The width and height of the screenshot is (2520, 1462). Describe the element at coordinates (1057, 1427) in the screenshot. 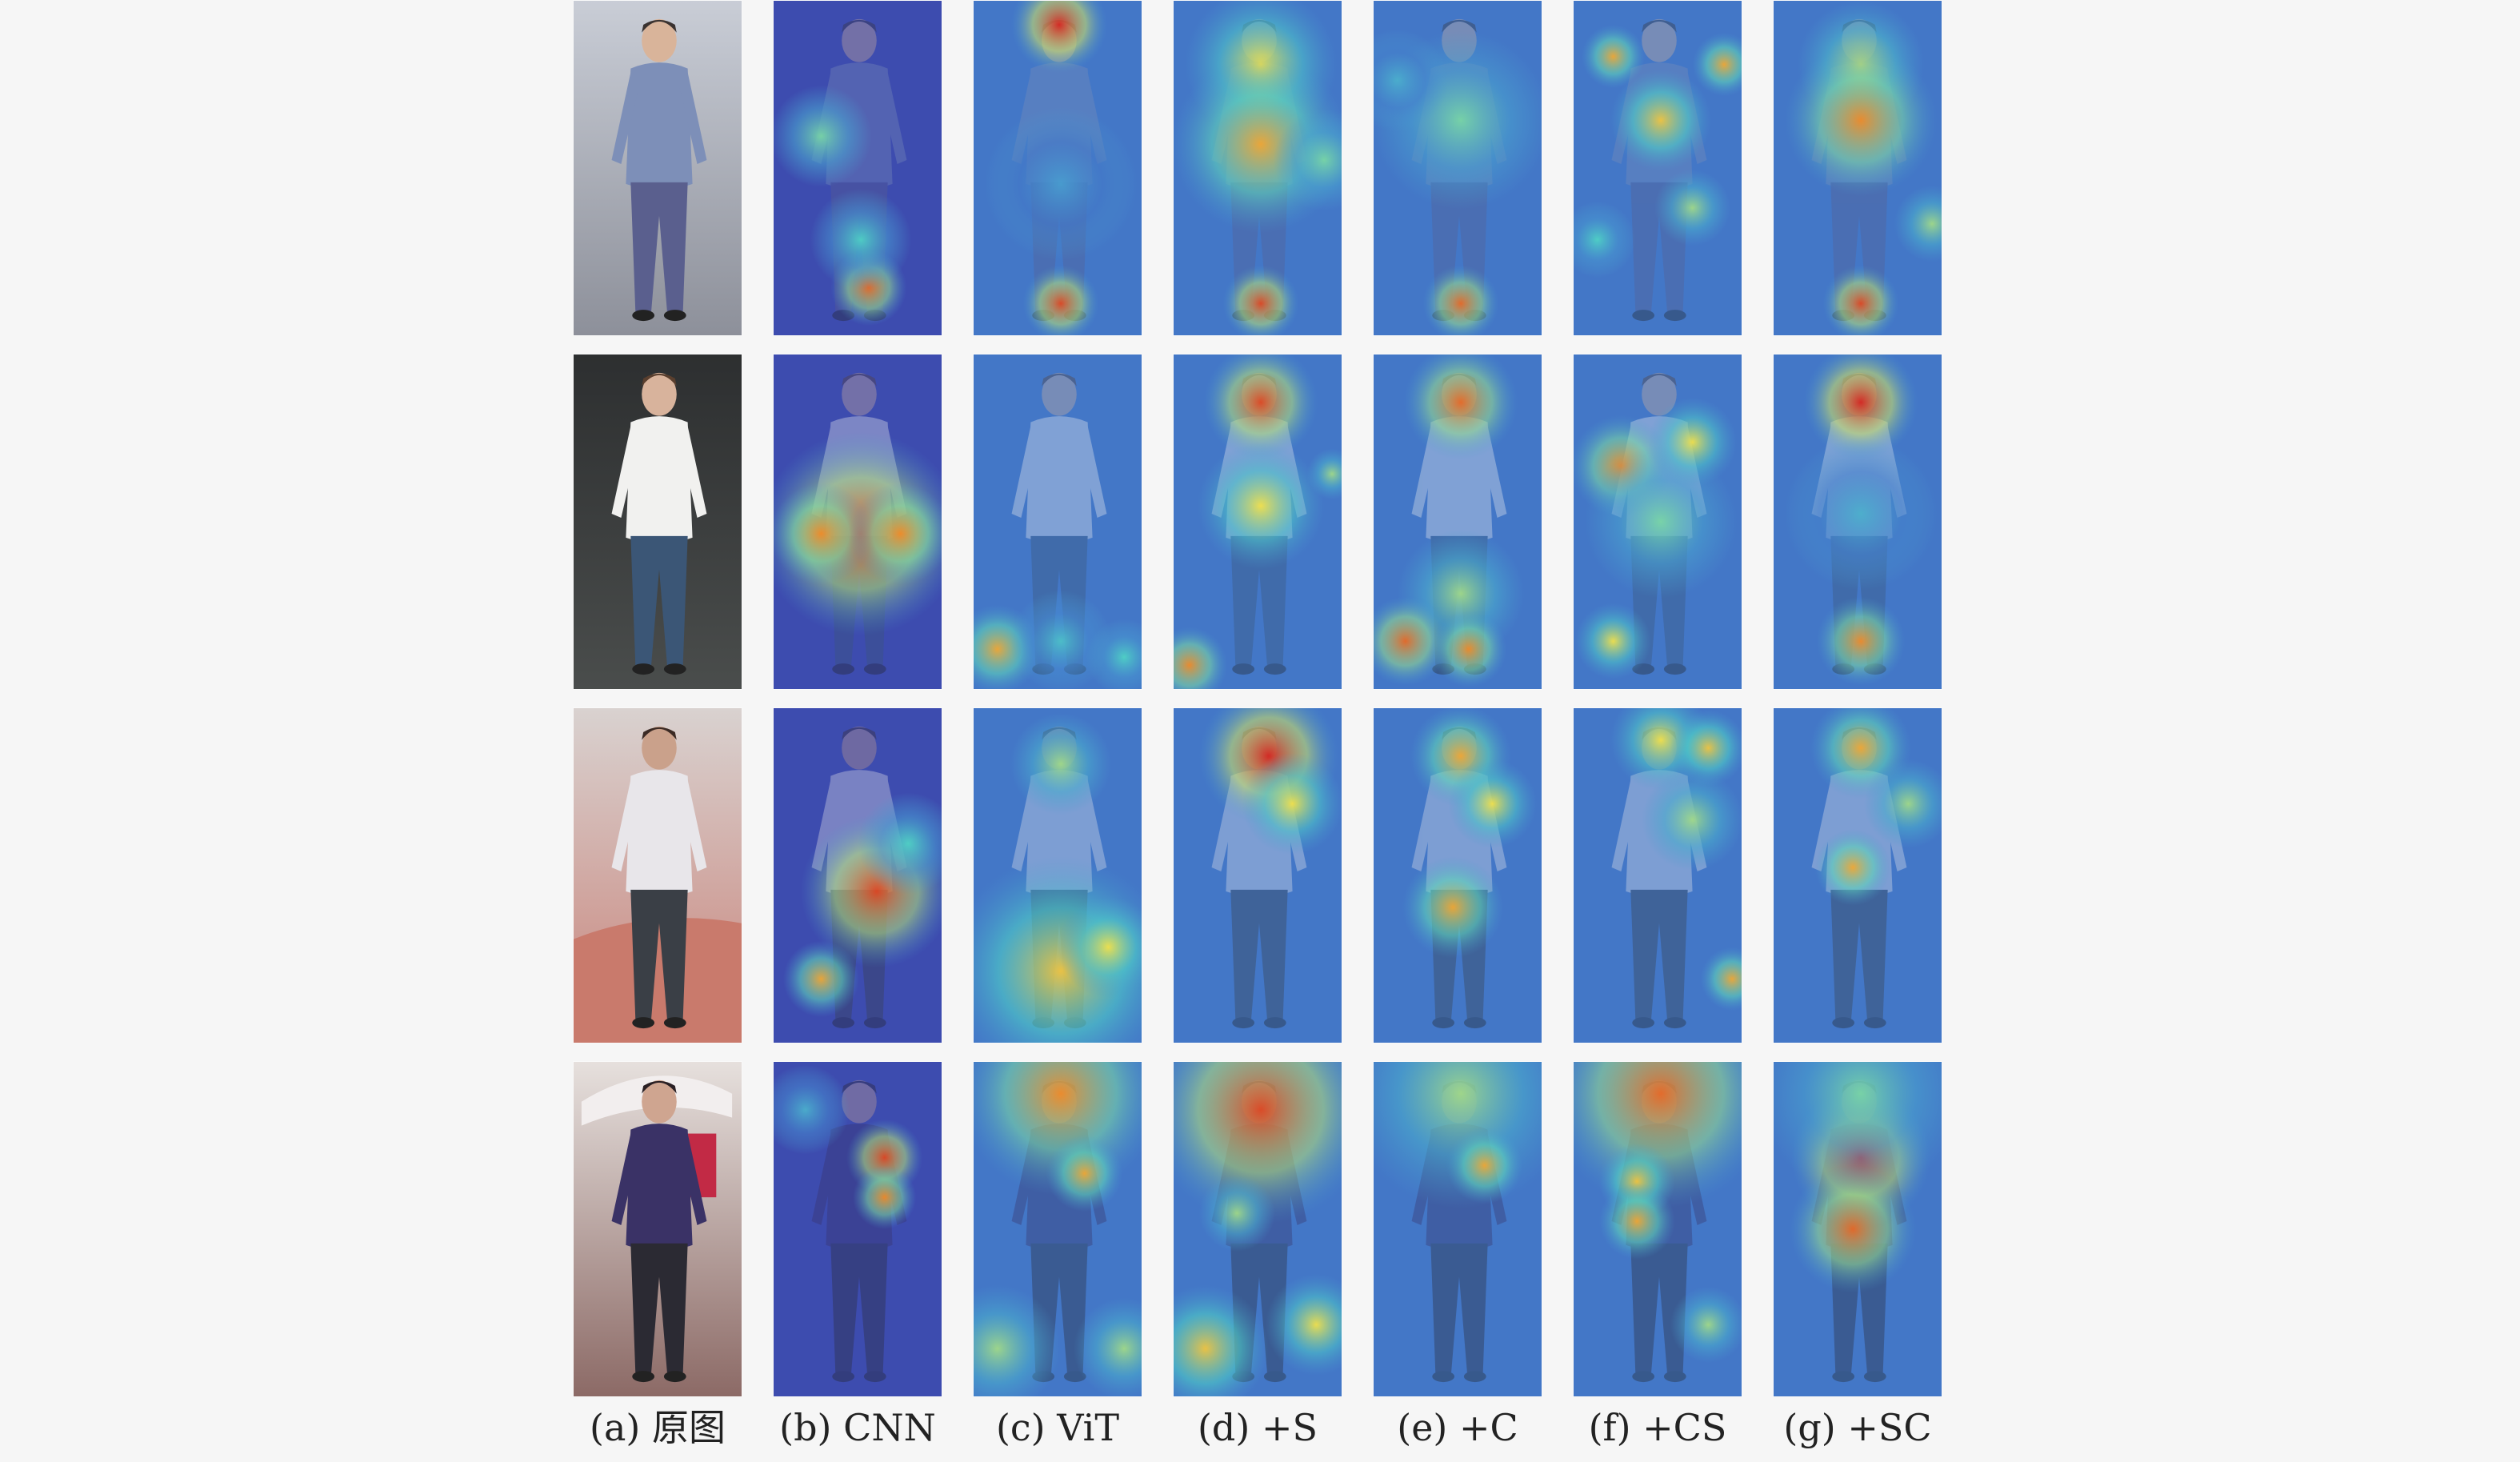

I see `caption-vit: (c) ViT` at that location.